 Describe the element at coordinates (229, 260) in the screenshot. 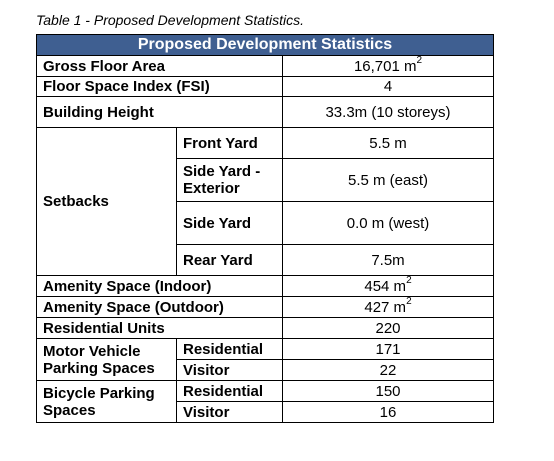

I see `rear-yard-label: Rear Yard` at that location.